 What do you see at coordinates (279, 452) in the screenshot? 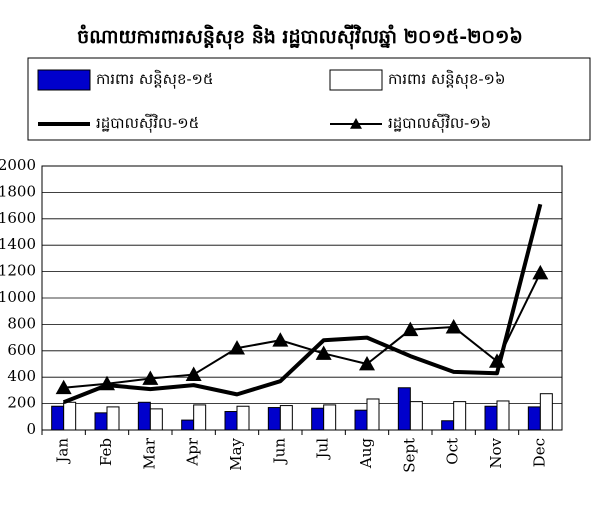
I see `x-tick-label: Jun` at bounding box center [279, 452].